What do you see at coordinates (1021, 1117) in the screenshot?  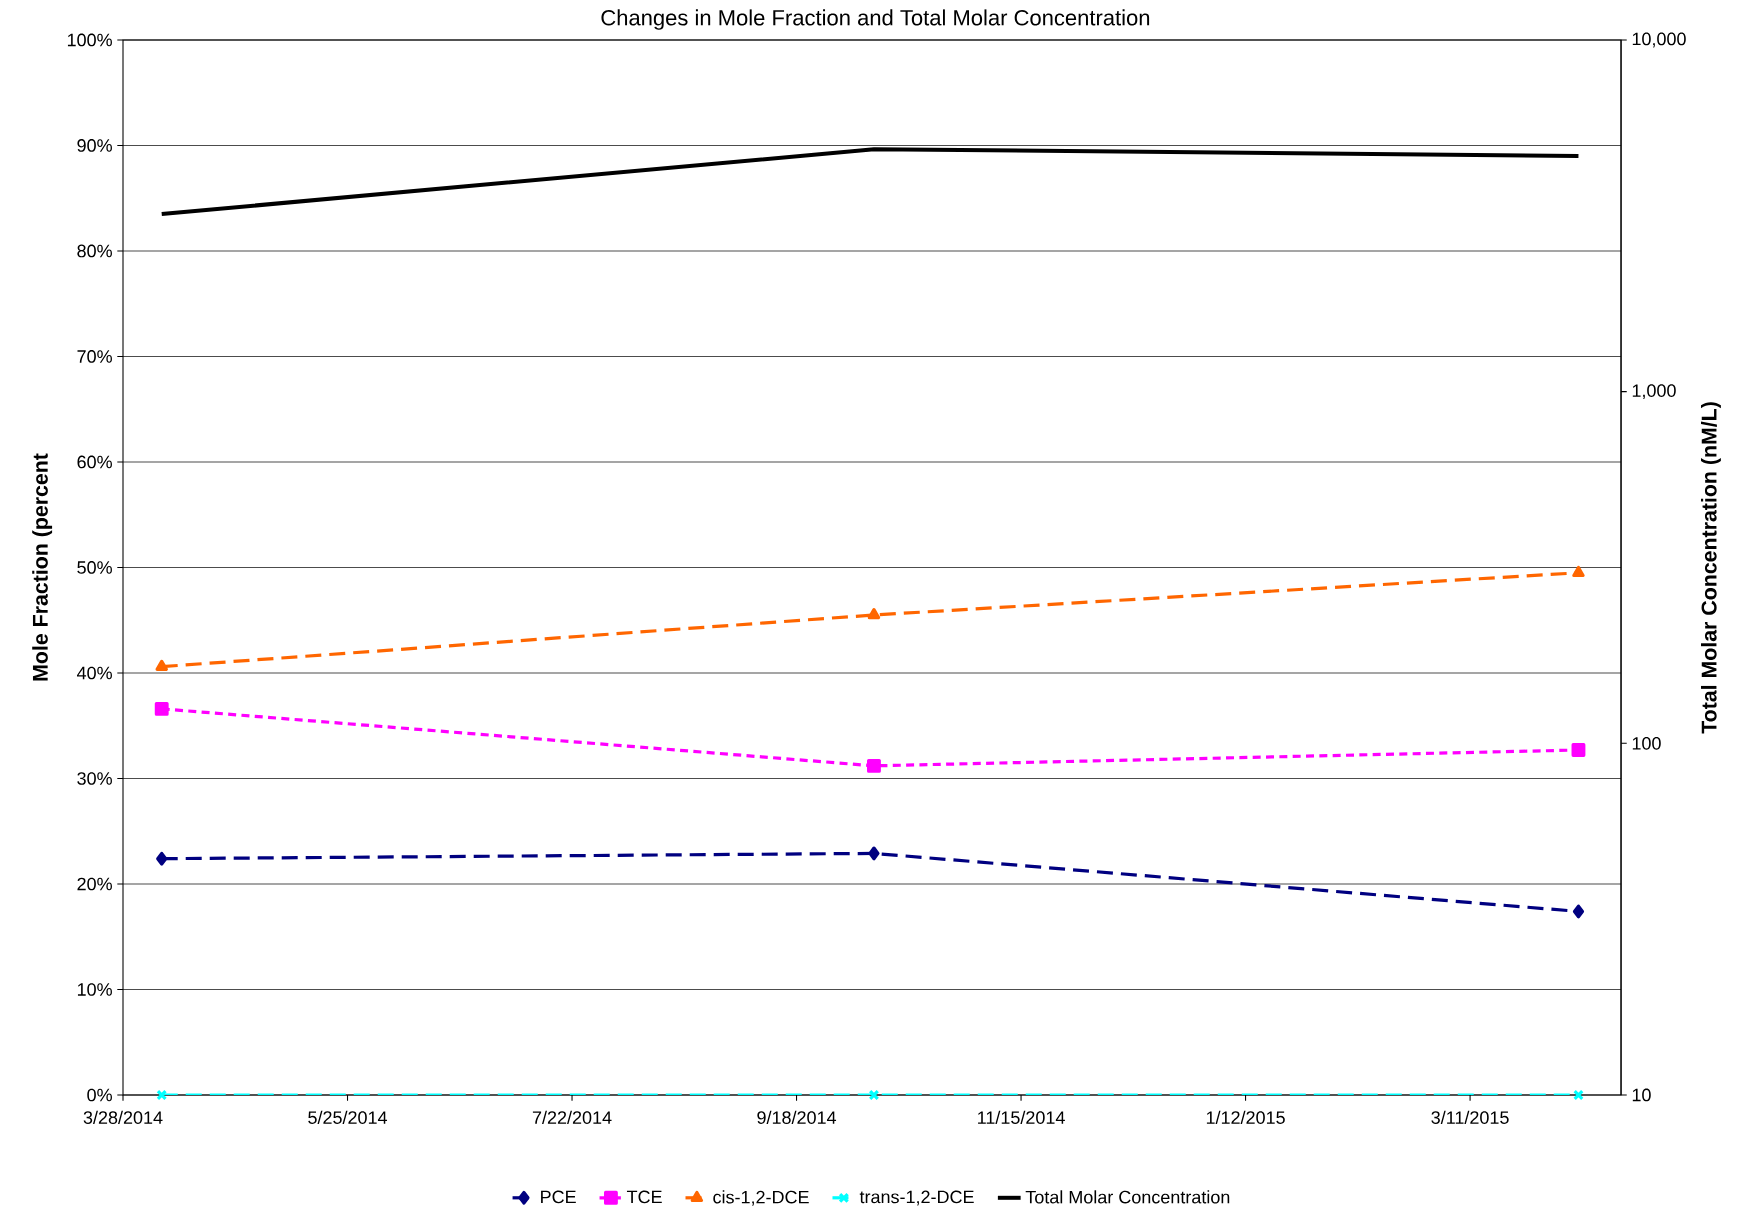 I see `x-tick-label: 11/15/2014` at bounding box center [1021, 1117].